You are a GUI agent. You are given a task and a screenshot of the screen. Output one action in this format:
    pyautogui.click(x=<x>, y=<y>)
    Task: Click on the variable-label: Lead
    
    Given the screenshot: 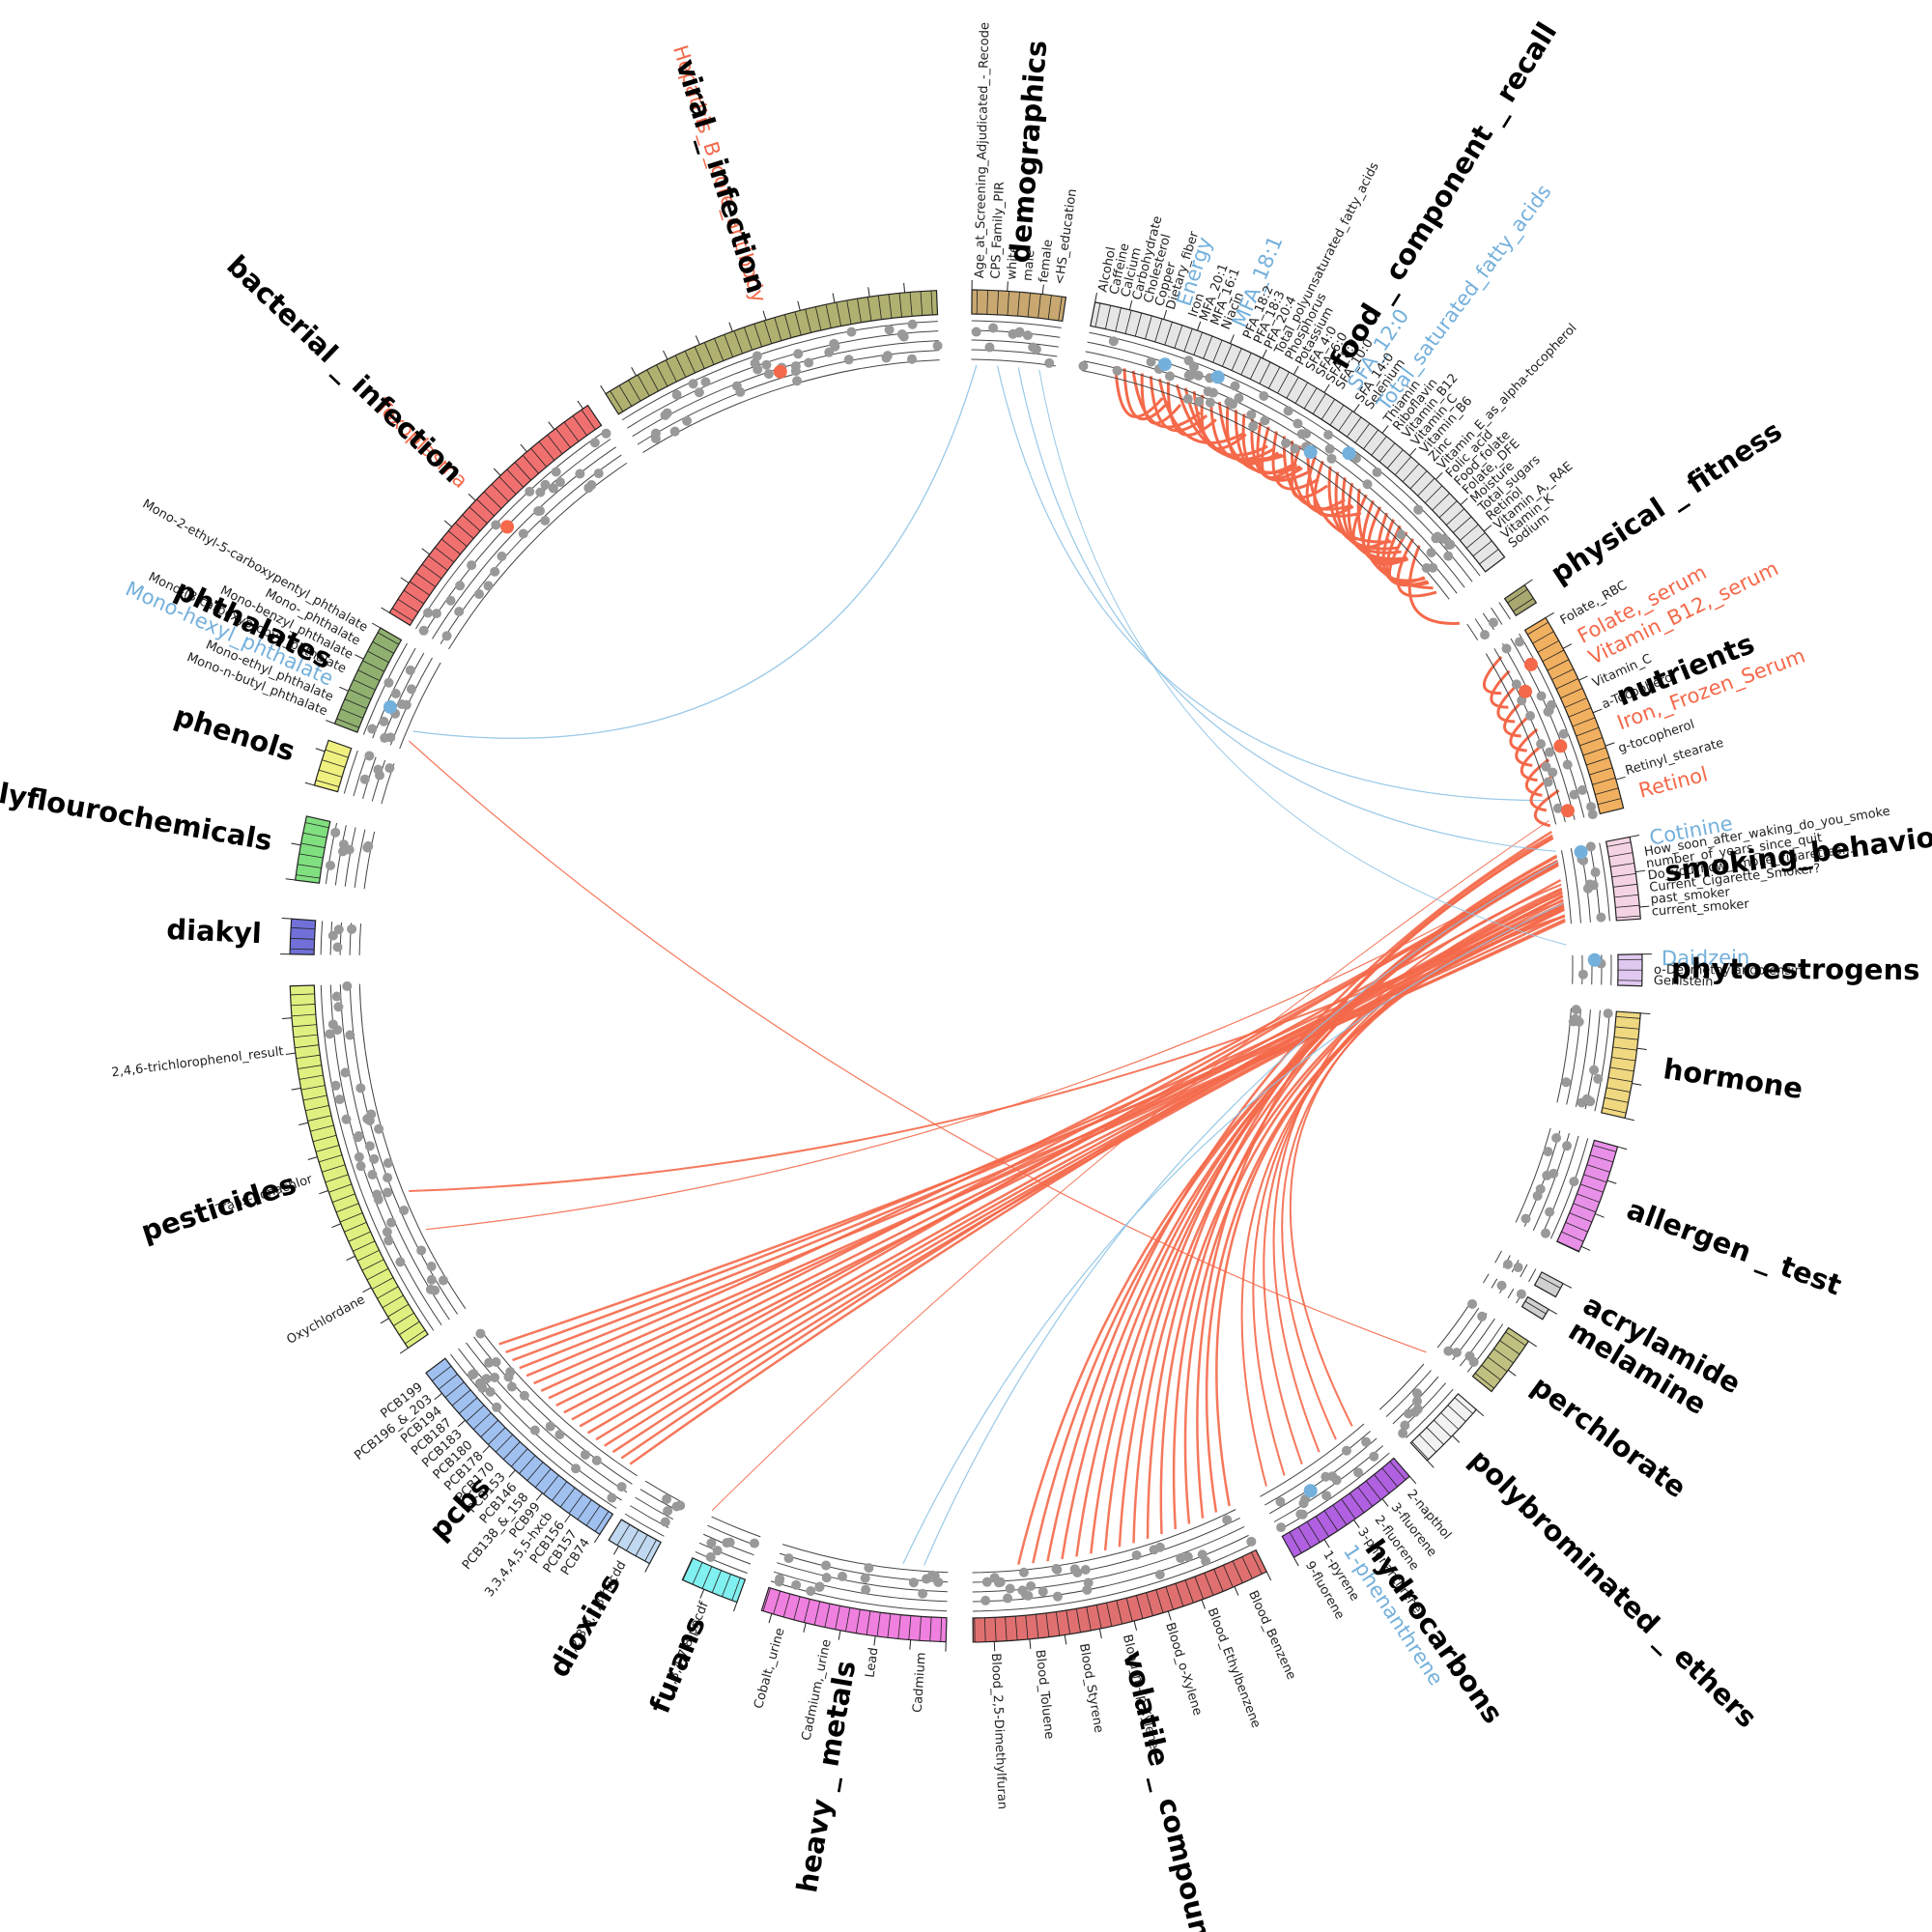 What is the action you would take?
    pyautogui.click(x=872, y=1663)
    